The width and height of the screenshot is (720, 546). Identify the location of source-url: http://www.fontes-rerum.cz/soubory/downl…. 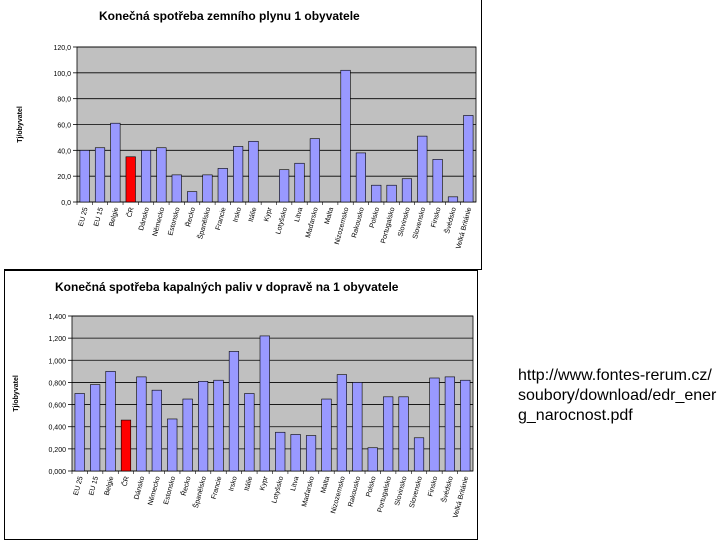
(617, 395).